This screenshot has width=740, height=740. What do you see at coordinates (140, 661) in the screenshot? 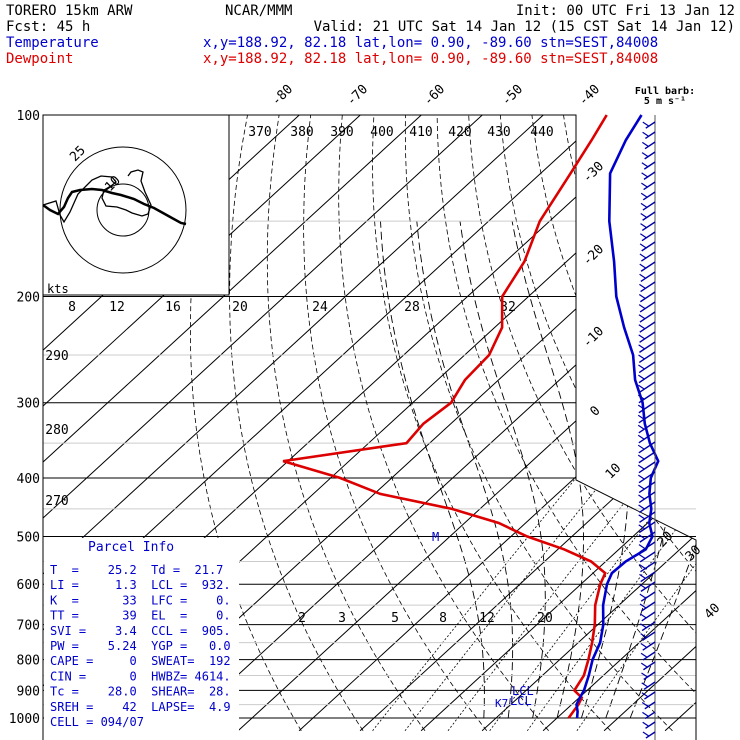
I see `parcel-info-row: CAPE = 0 SWEAT= 192` at bounding box center [140, 661].